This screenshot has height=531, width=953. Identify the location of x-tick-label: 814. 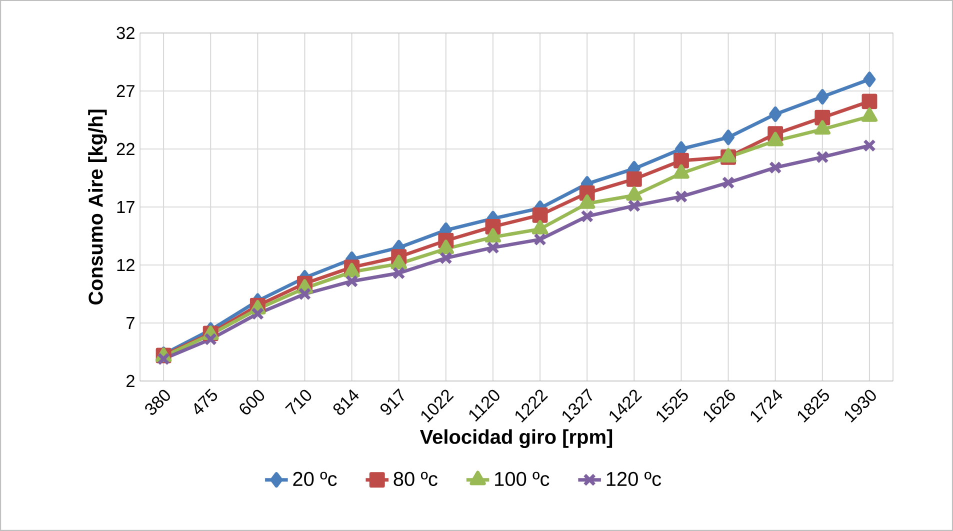
(346, 402).